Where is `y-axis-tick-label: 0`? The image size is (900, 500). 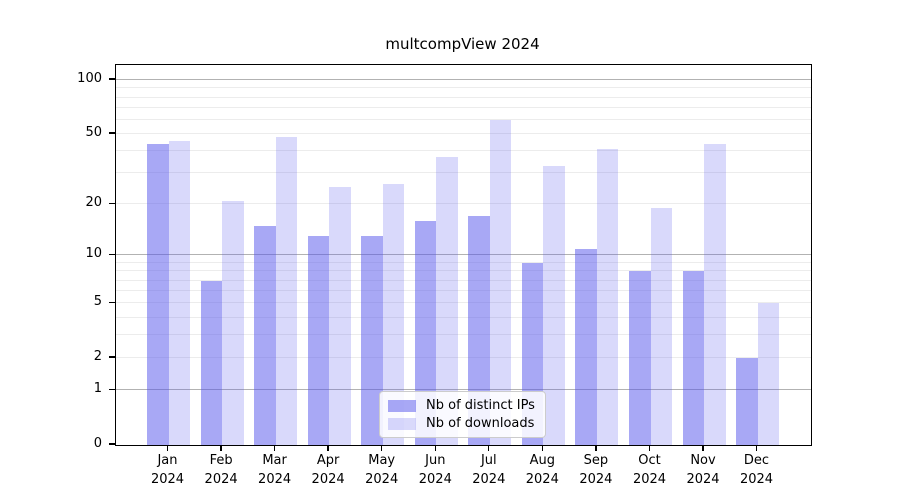 y-axis-tick-label: 0 is located at coordinates (97, 443).